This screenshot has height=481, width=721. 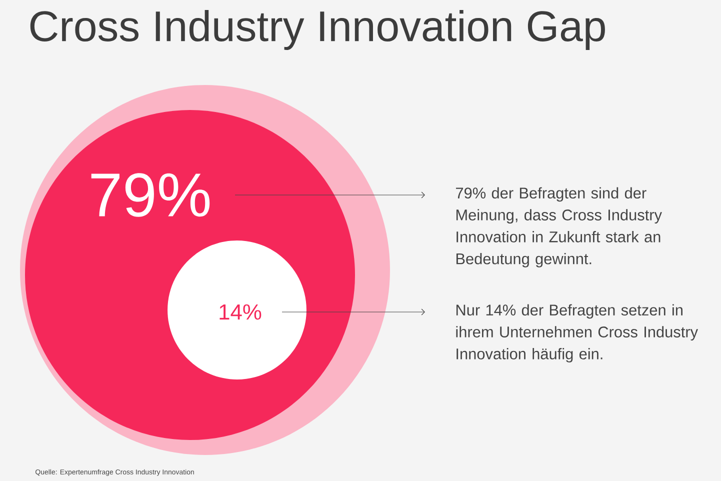 I want to click on data-label: 14%, so click(x=241, y=312).